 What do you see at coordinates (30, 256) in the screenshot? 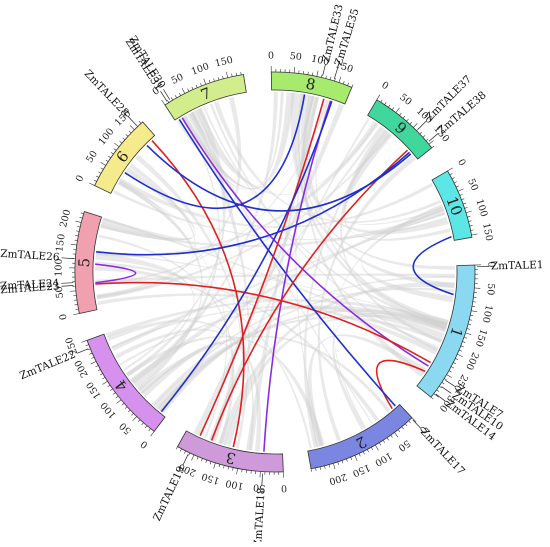
I see `gene-label-zmtale26: ZmTALE26` at bounding box center [30, 256].